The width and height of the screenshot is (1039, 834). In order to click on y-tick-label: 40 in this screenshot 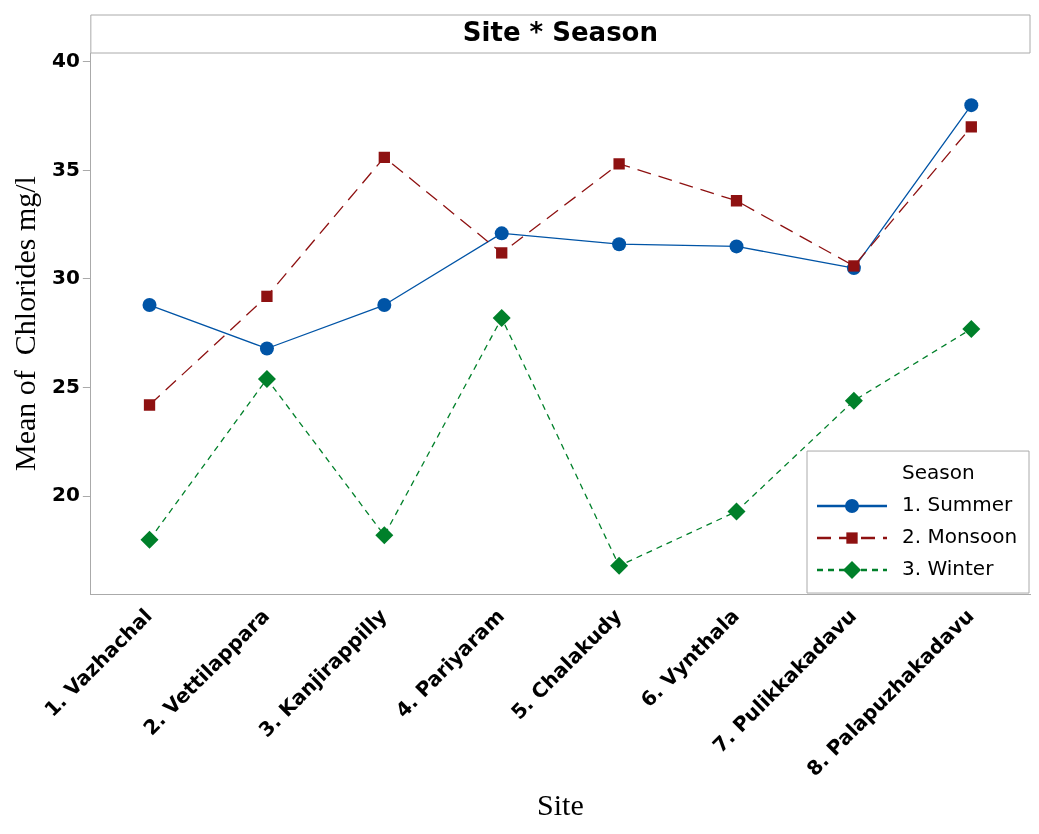, I will do `click(65, 59)`.